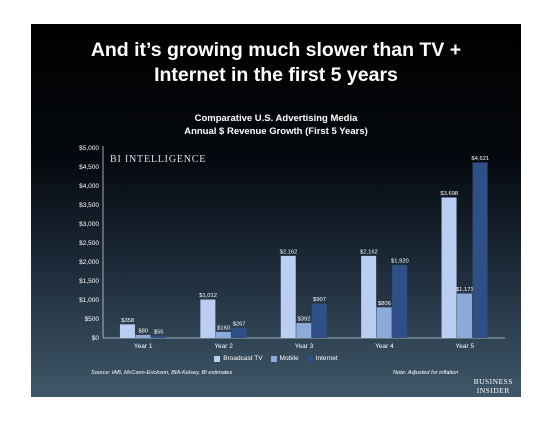  What do you see at coordinates (89, 186) in the screenshot?
I see `y-tick-label: $4,000` at bounding box center [89, 186].